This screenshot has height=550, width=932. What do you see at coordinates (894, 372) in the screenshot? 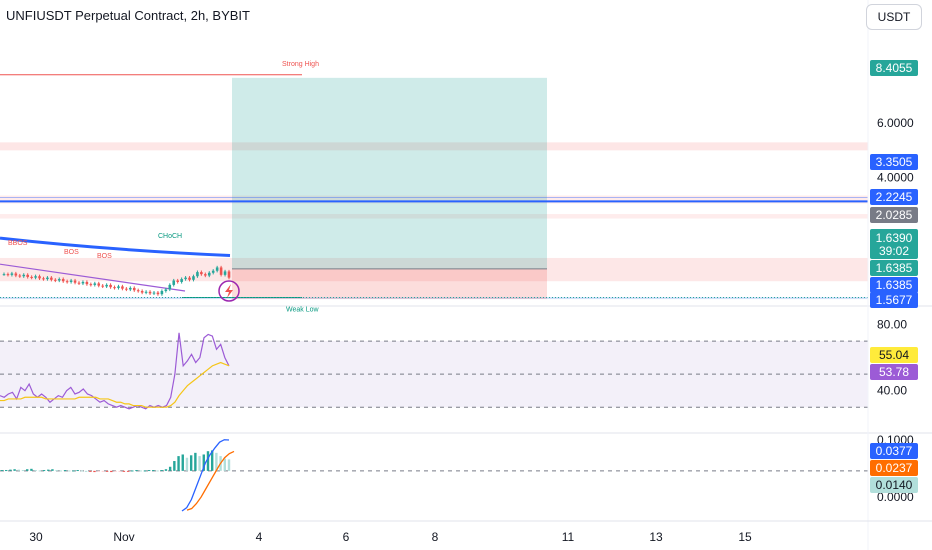
I see `rsi-value-label-text: 53.78` at bounding box center [894, 372].